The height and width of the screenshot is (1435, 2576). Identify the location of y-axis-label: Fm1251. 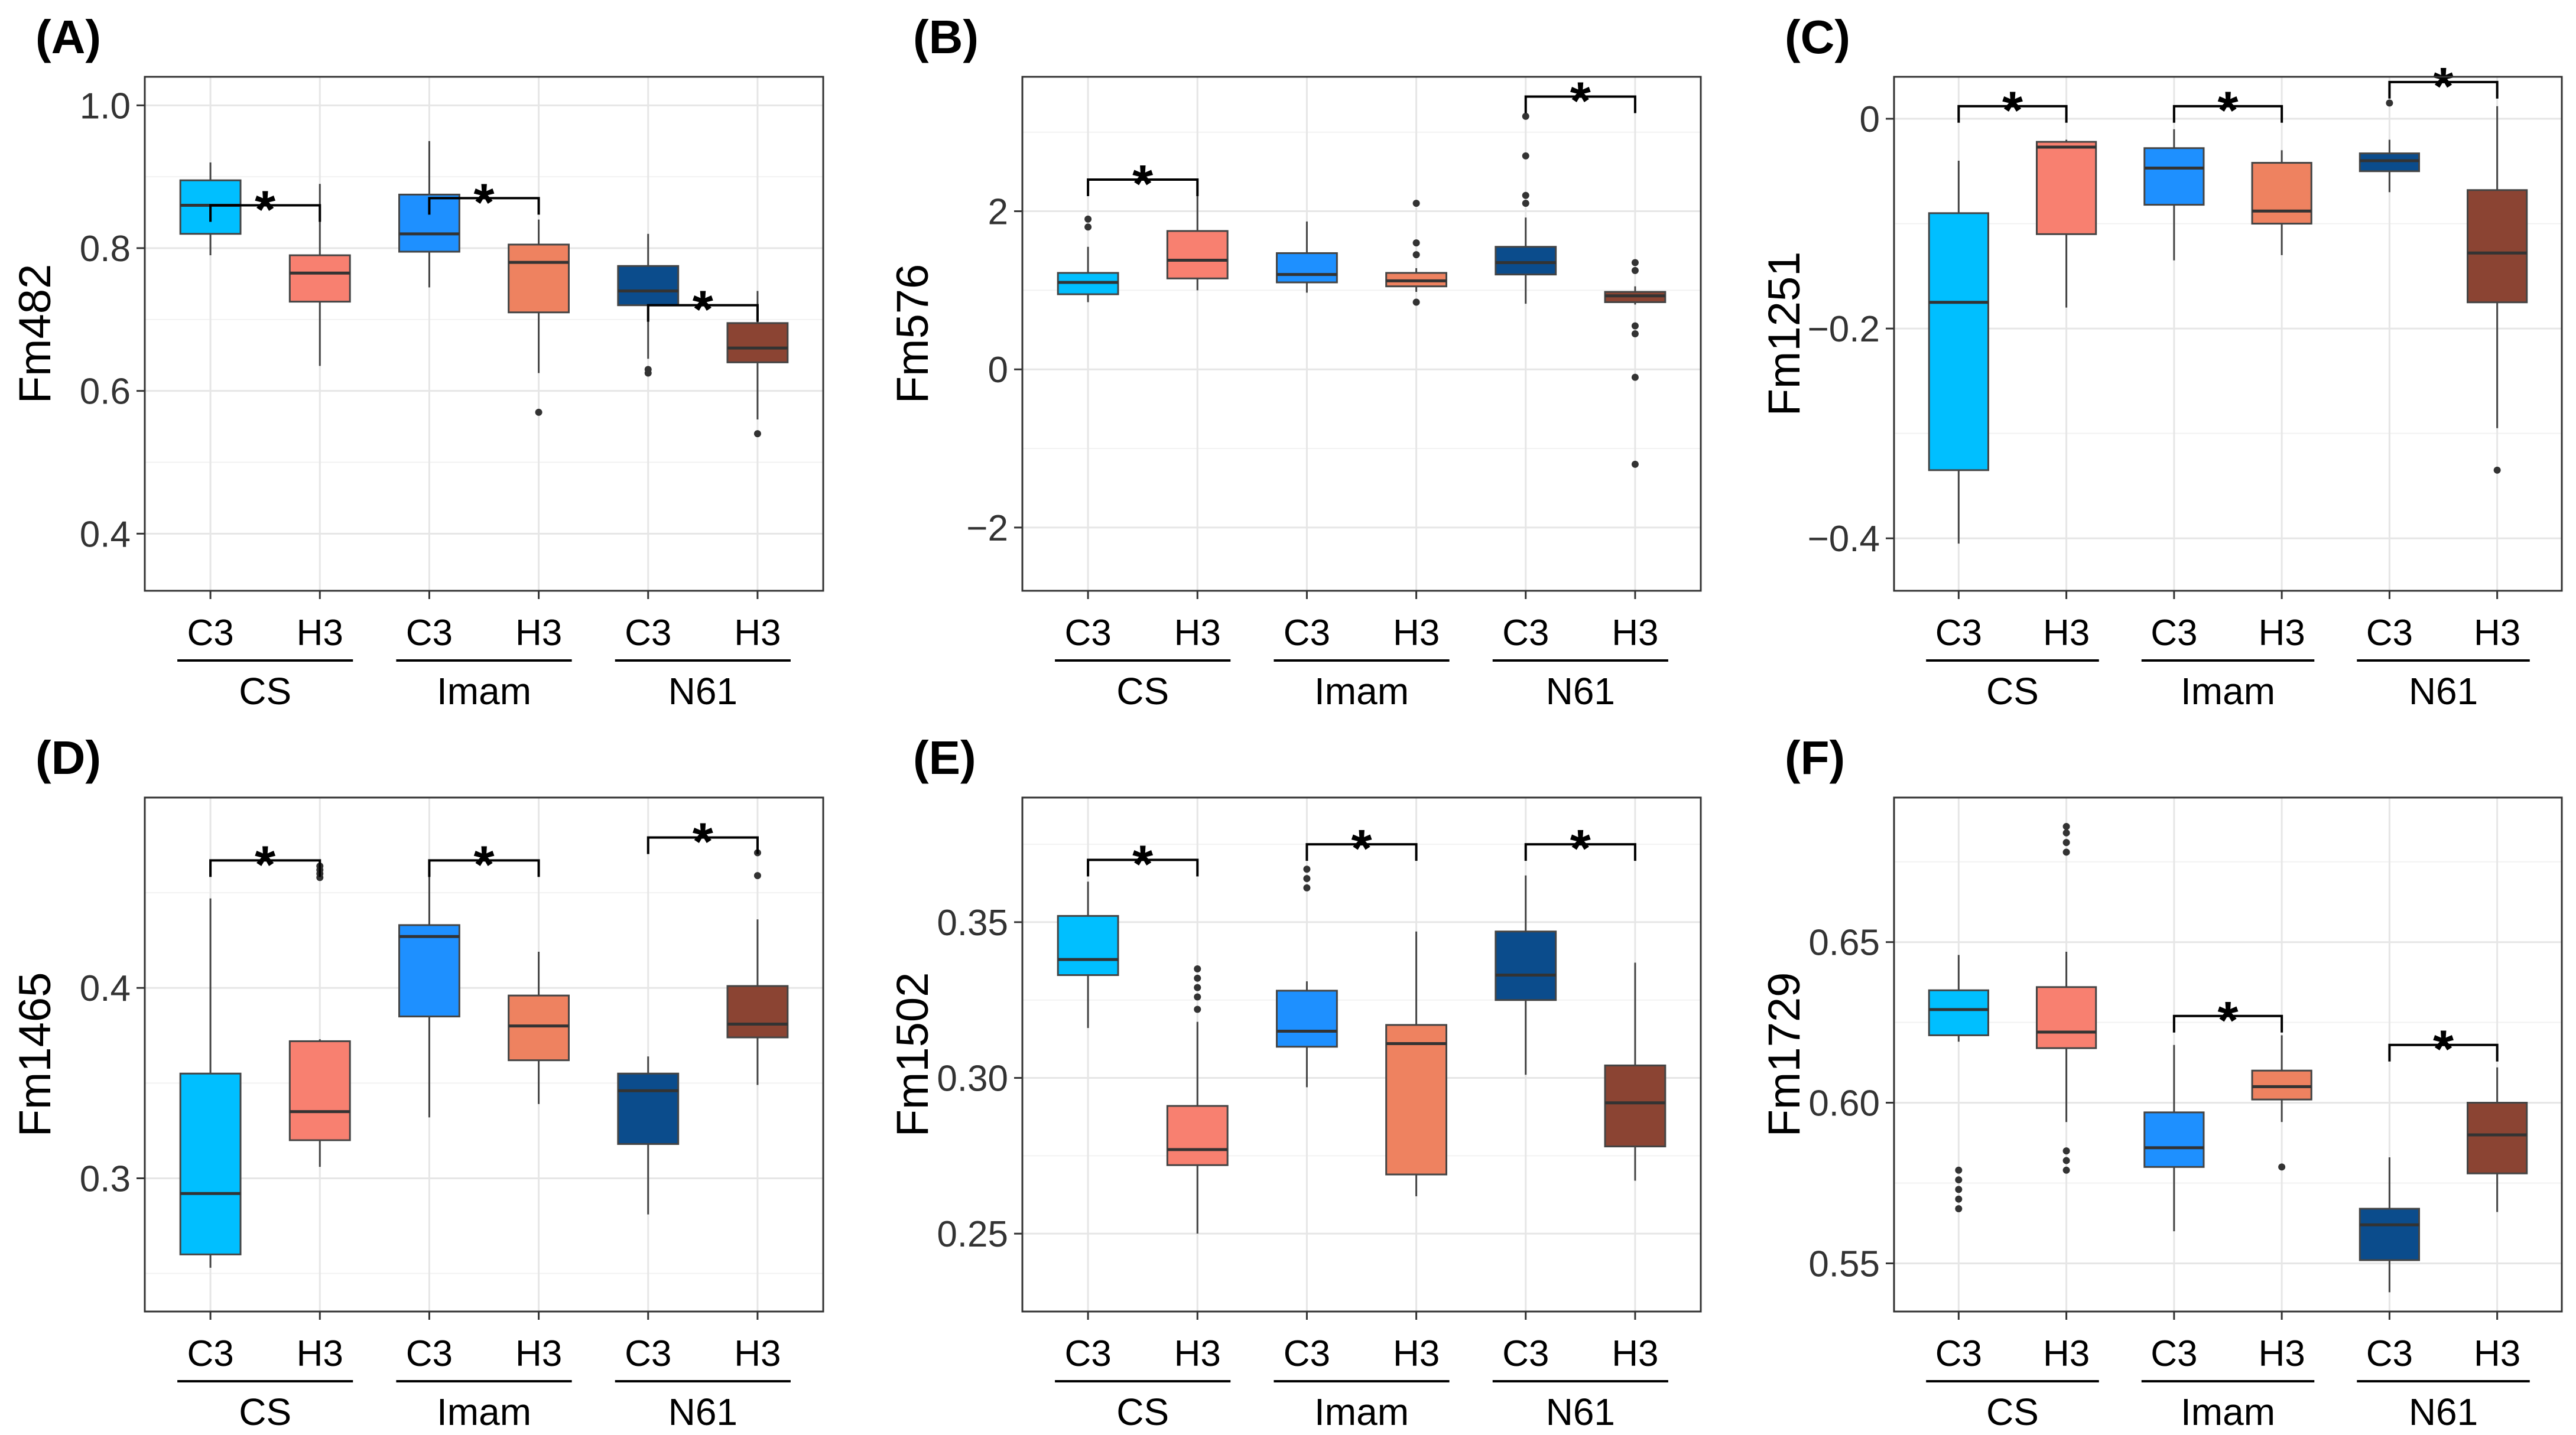
(1784, 334).